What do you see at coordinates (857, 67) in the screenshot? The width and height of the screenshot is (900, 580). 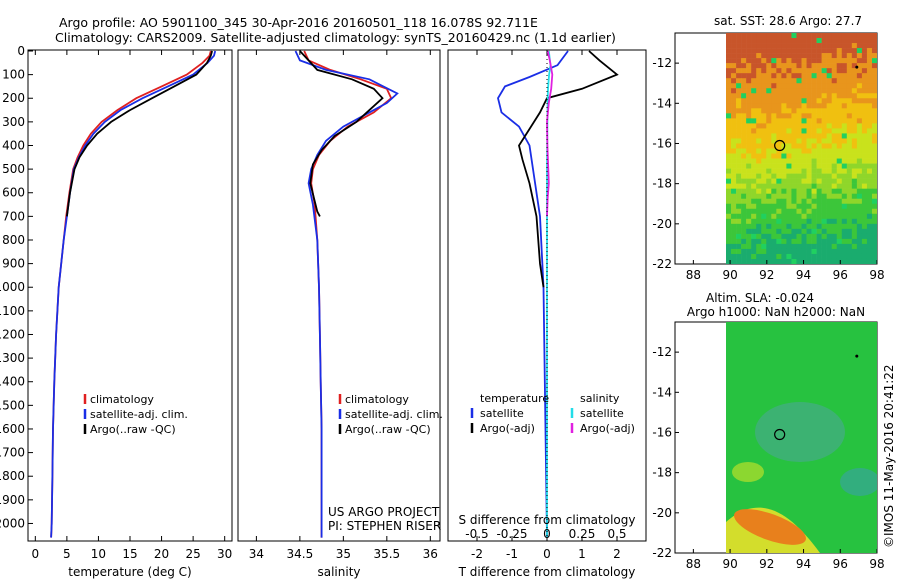 I see `island-marker` at bounding box center [857, 67].